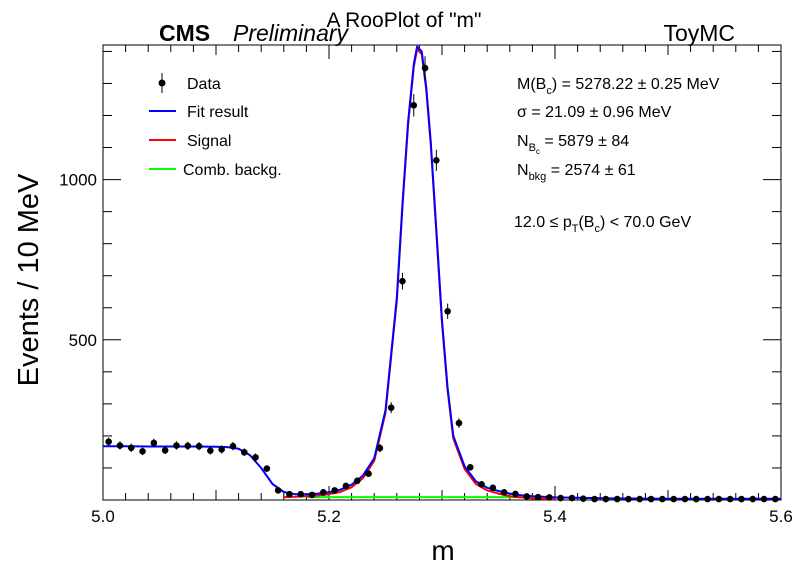 This screenshot has height=575, width=798. Describe the element at coordinates (209, 141) in the screenshot. I see `legend-label-signal: Signal` at that location.